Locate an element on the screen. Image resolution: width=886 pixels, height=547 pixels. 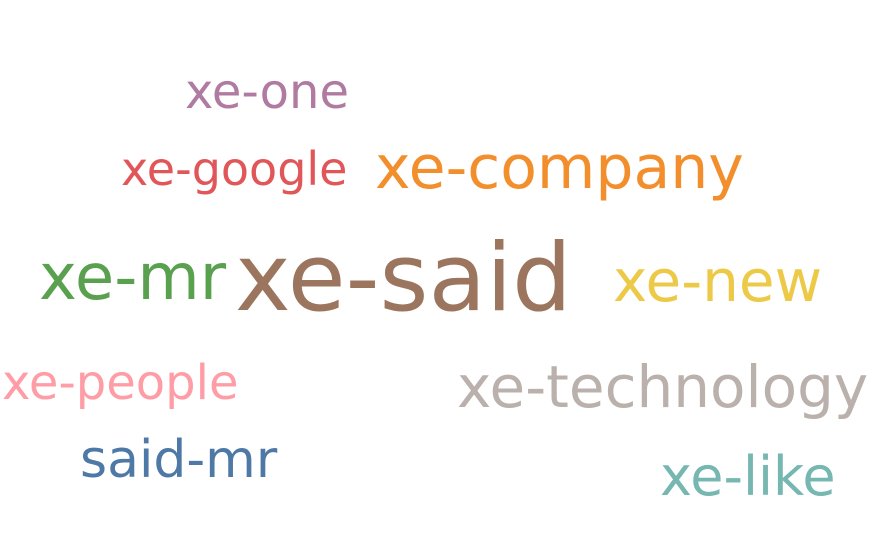
word-xe-new: xe-new is located at coordinates (718, 281).